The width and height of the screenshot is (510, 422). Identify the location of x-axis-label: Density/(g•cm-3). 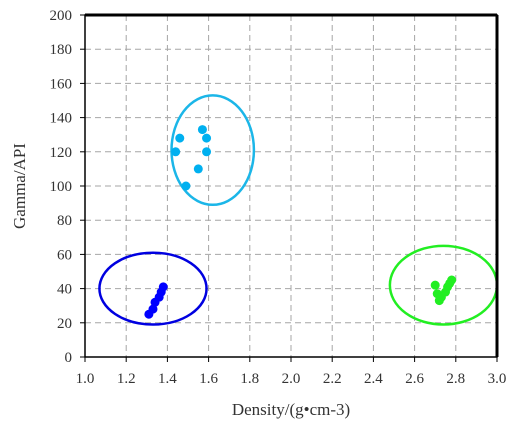
(291, 409).